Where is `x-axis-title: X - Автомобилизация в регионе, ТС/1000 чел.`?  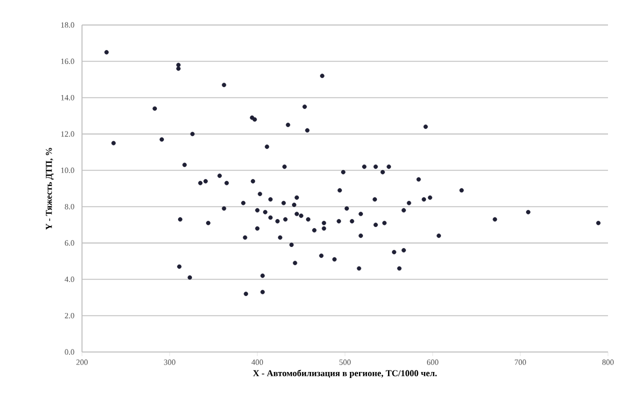 x-axis-title: X - Автомобилизация в регионе, ТС/1000 чел. is located at coordinates (345, 374).